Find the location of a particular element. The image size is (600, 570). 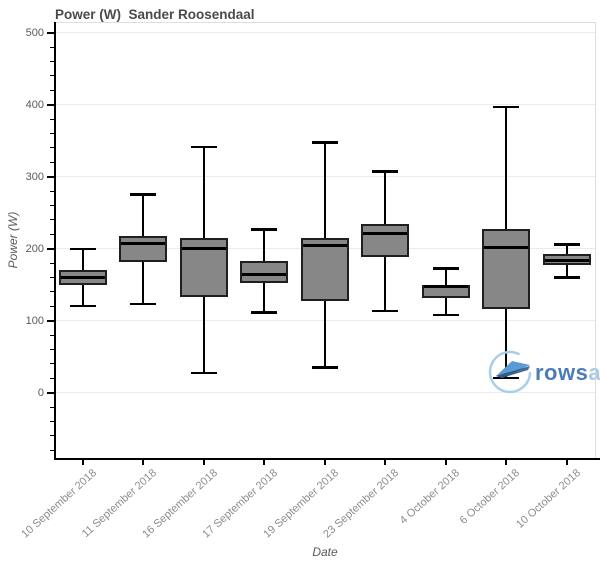

x-axis-label: Date is located at coordinates (325, 552).